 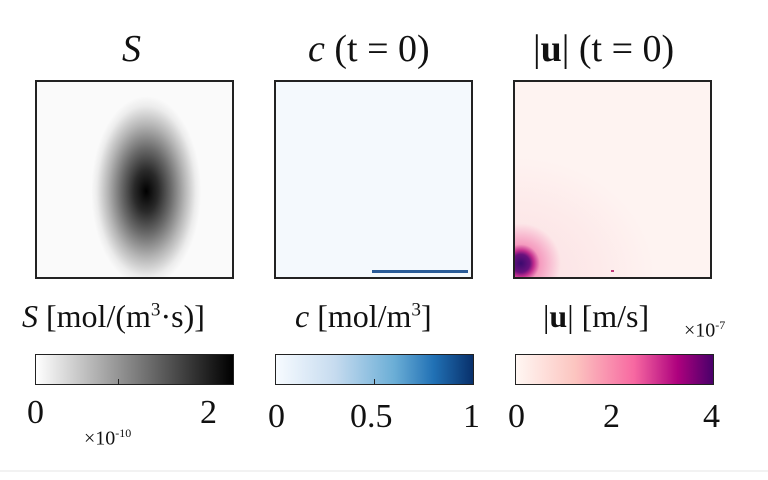 I want to click on title-velocity-bar-left: |, so click(x=537, y=49).